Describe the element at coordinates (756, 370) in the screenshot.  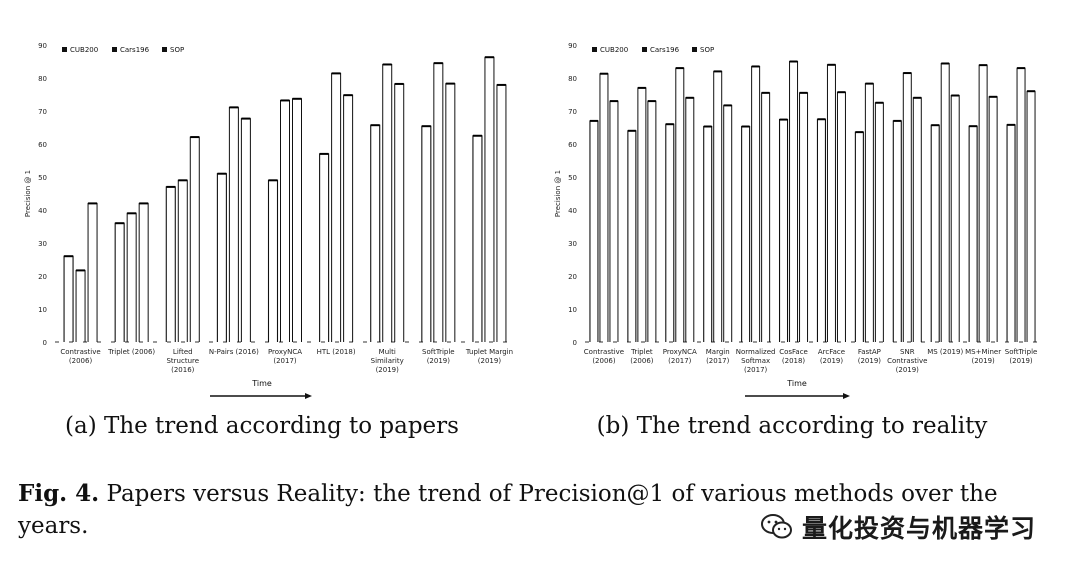
I see `x-tick-label-line: (2017)` at that location.